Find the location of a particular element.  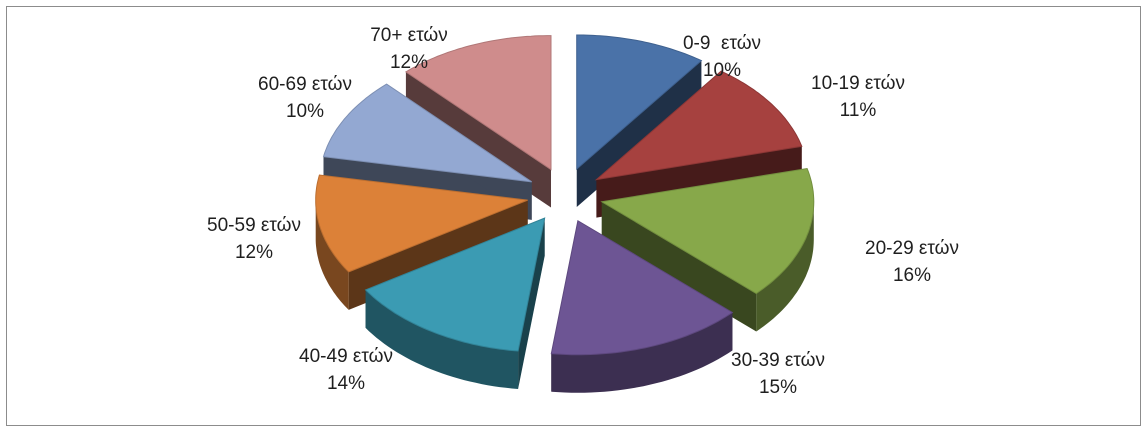

slice-label-60-69-percent: 10% is located at coordinates (305, 111).